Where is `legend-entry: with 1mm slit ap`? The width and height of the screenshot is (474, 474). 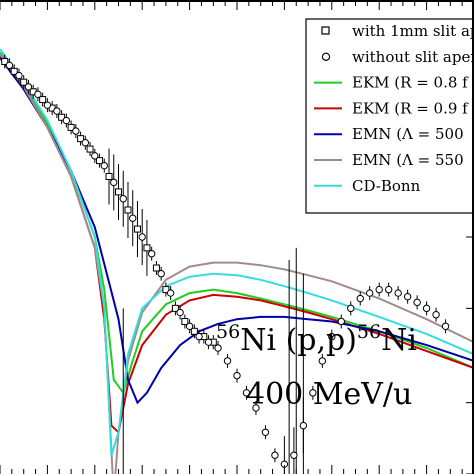
legend-entry: with 1mm slit ap is located at coordinates (397, 31).